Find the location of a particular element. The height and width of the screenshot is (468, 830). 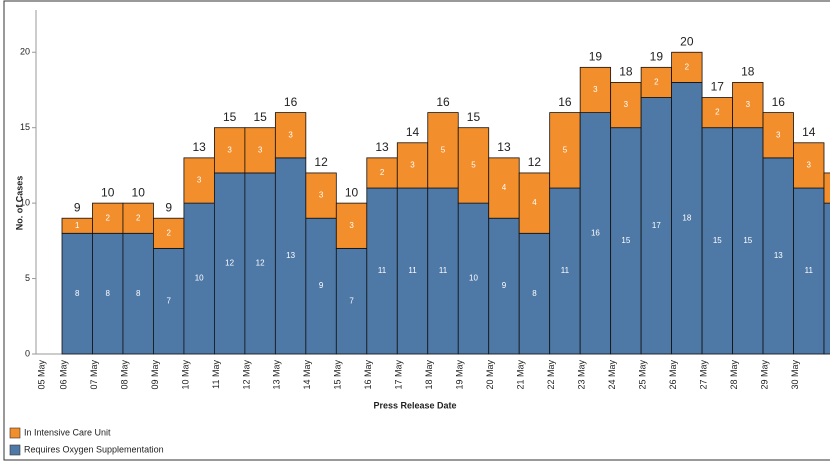

segment-label: 17 is located at coordinates (656, 225).